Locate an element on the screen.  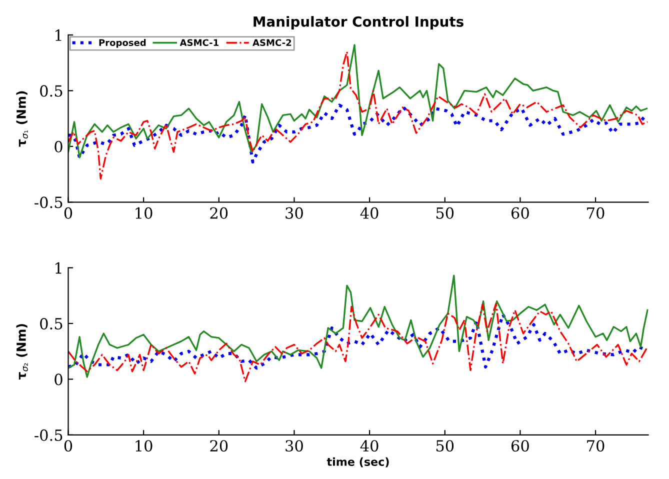
legend-label: Proposed is located at coordinates (122, 43).